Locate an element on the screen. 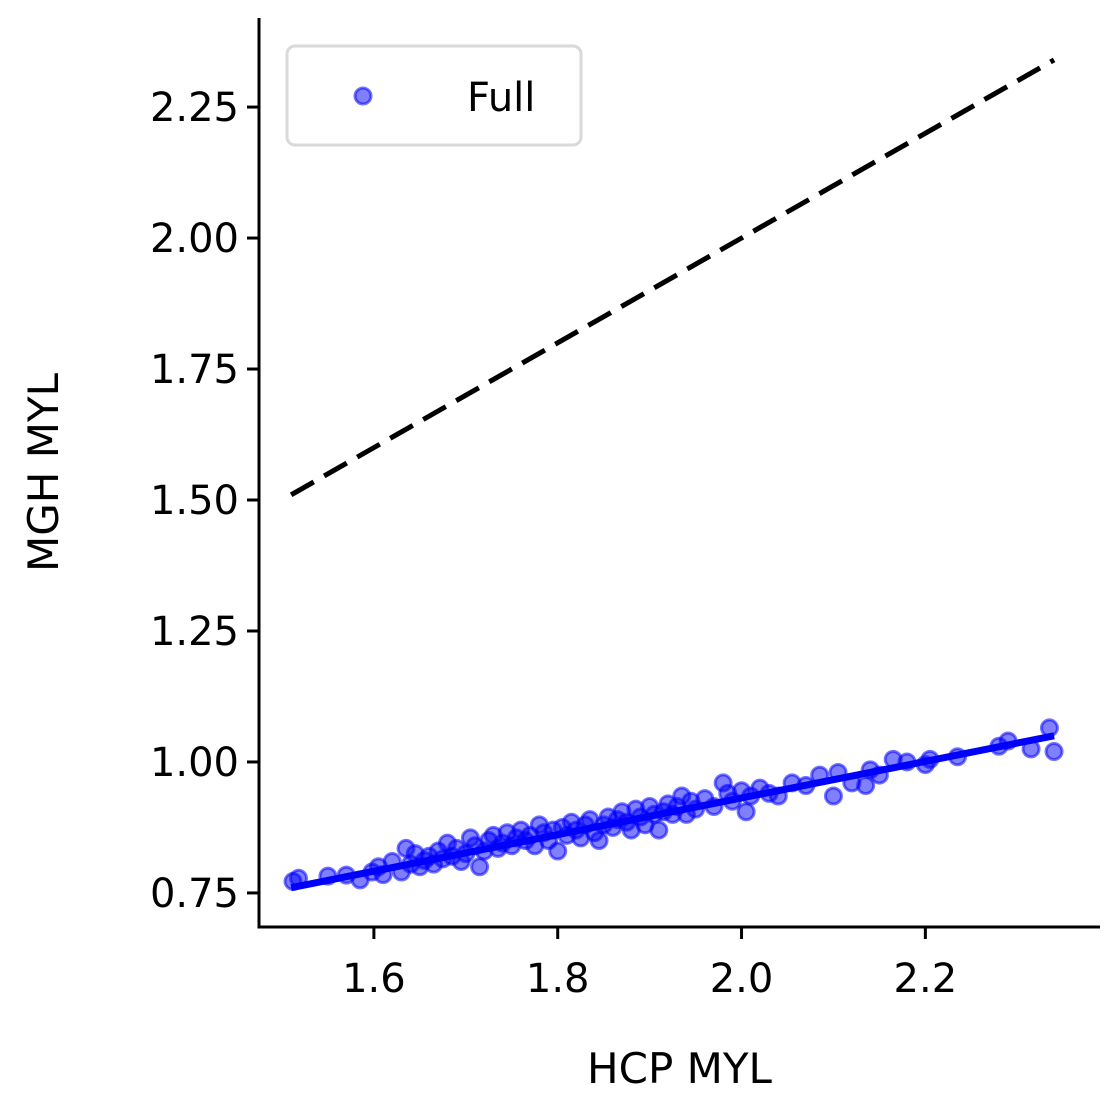 This screenshot has width=1118, height=1116. y-tick-label: 0.75 is located at coordinates (194, 894).